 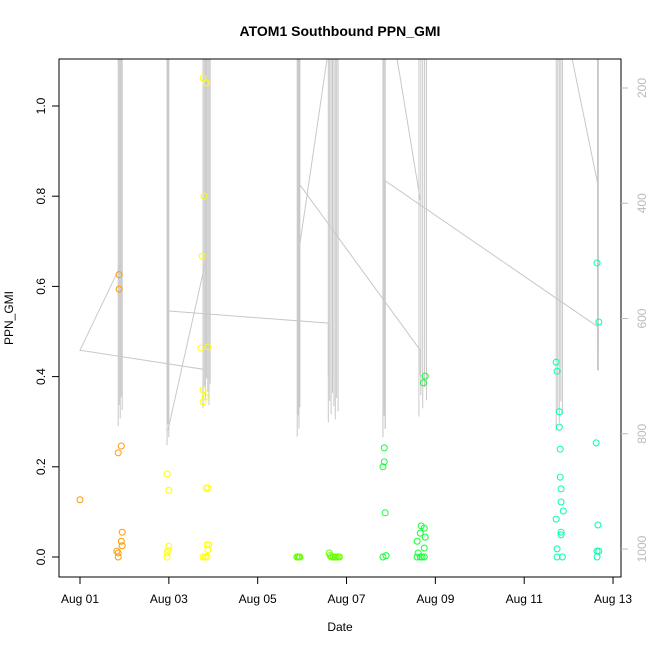 I want to click on y-tick-label: 0.0, so click(x=41, y=556).